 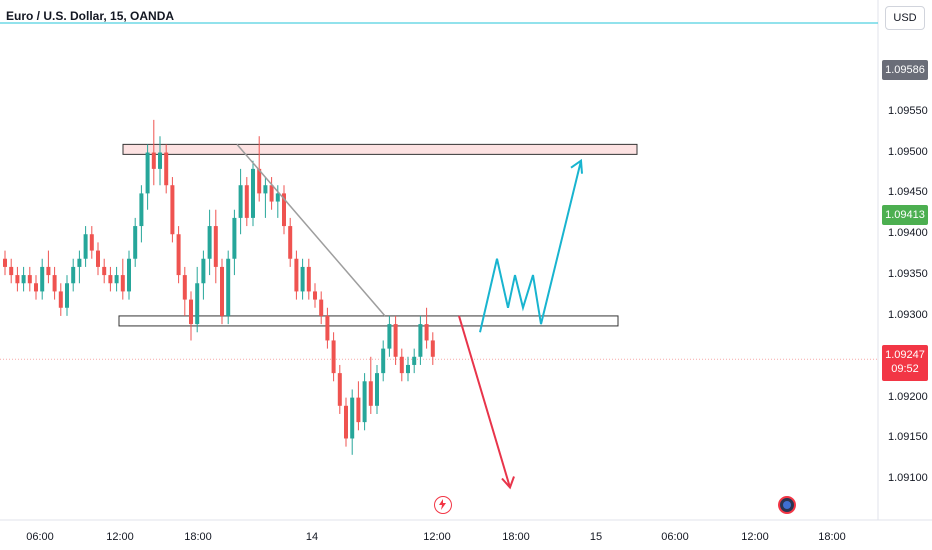 What do you see at coordinates (576, 166) in the screenshot?
I see `bullish-arrowhead` at bounding box center [576, 166].